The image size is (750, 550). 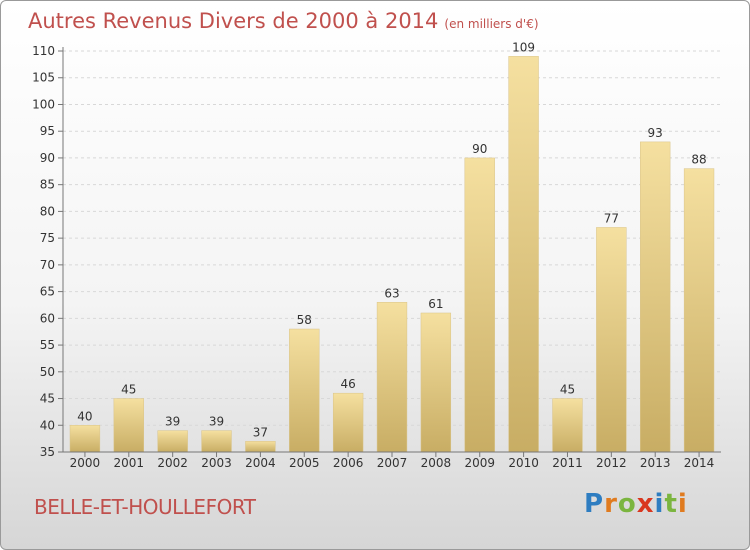 I want to click on x-tick-label: 2010, so click(x=523, y=463).